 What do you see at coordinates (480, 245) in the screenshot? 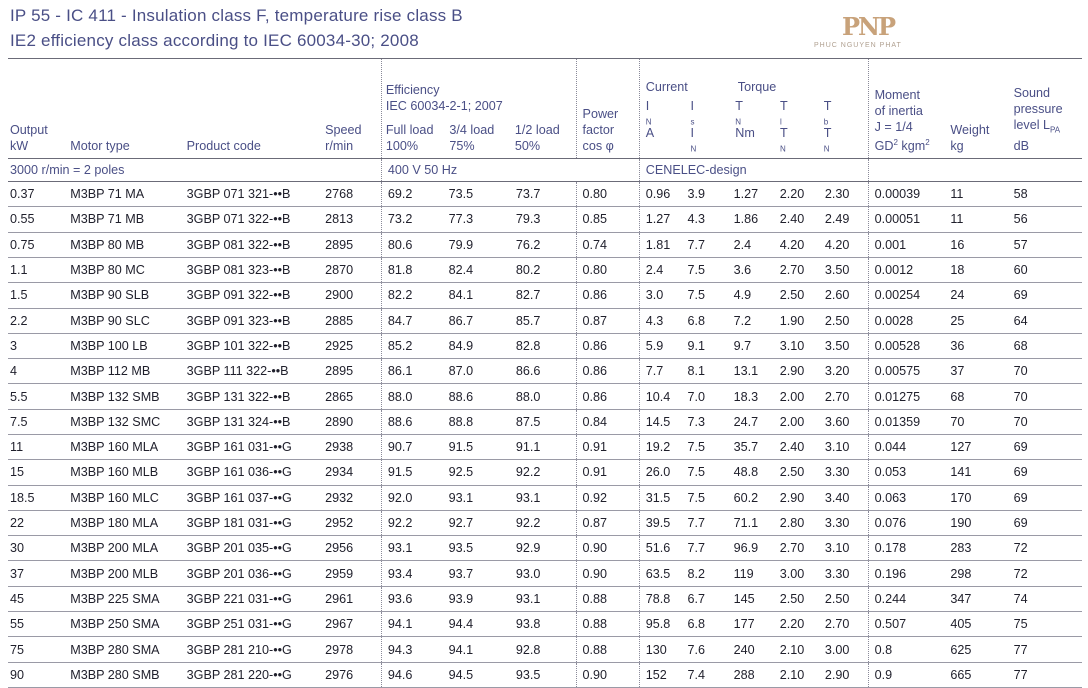
I see `cell-eff-75: 79.9` at bounding box center [480, 245].